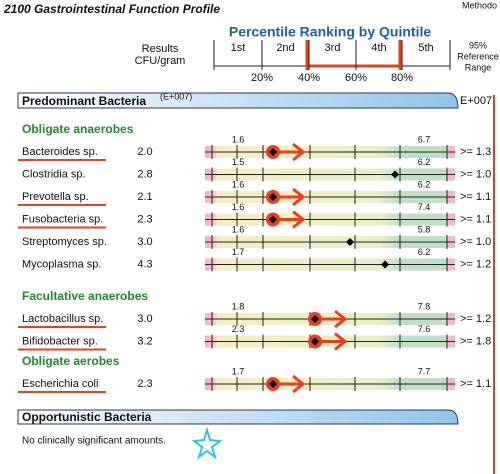  Describe the element at coordinates (285, 48) in the screenshot. I see `quintile-label: 2nd` at that location.